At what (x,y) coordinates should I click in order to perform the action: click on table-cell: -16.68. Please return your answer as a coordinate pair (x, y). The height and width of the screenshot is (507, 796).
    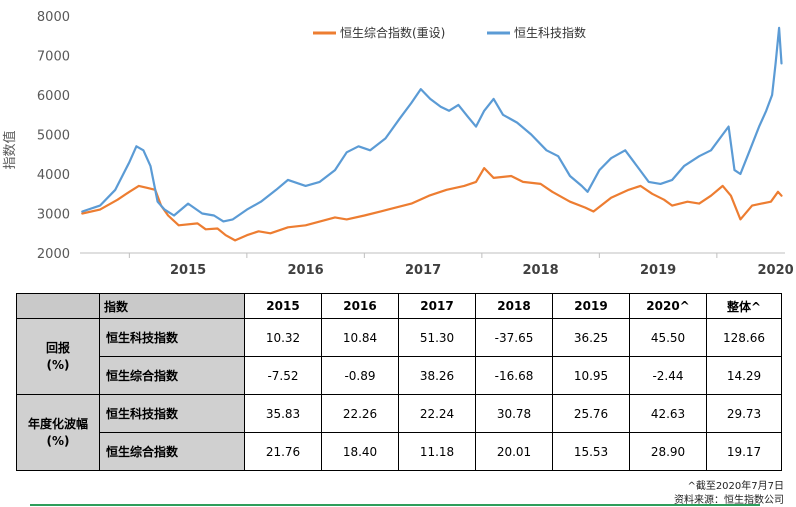
    Looking at the image, I should click on (514, 375).